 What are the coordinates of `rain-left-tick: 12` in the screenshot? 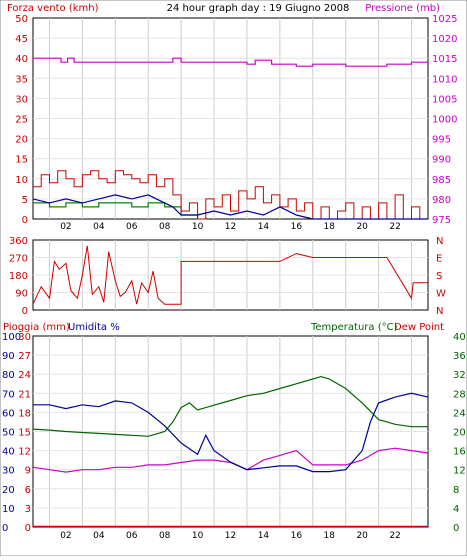 It's located at (24, 452).